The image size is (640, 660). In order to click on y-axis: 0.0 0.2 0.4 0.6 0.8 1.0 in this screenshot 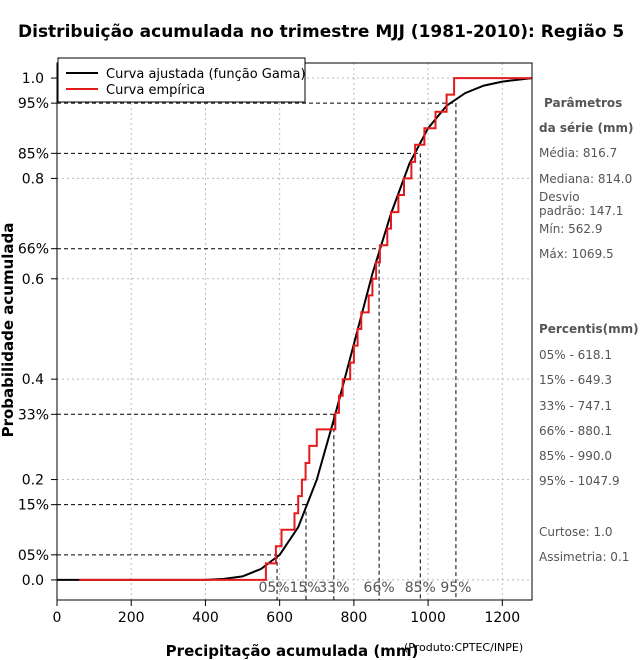, I will do `click(39, 330)`.